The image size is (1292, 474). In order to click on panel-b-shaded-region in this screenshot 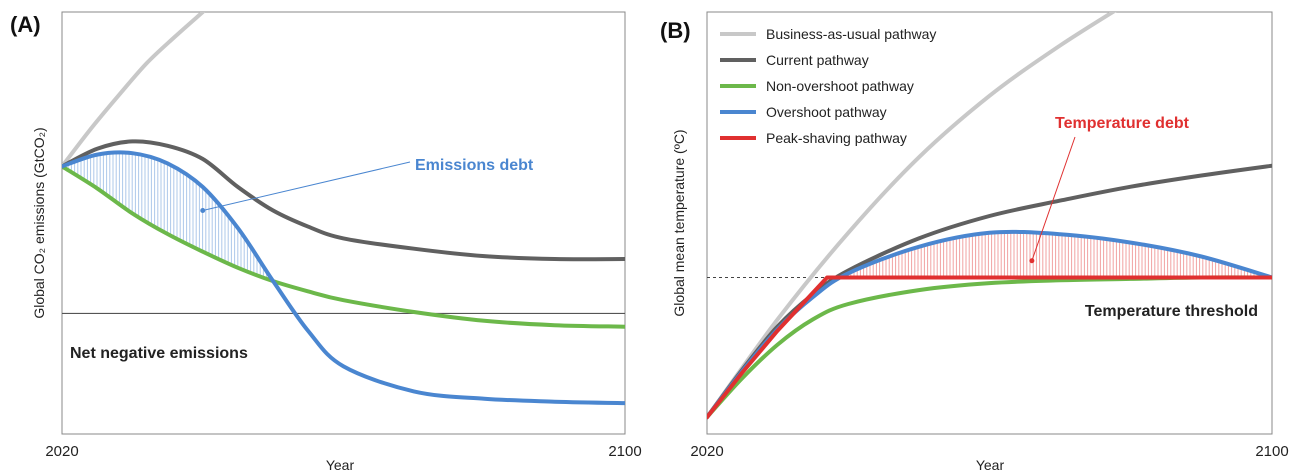, I will do `click(1006, 301)`.